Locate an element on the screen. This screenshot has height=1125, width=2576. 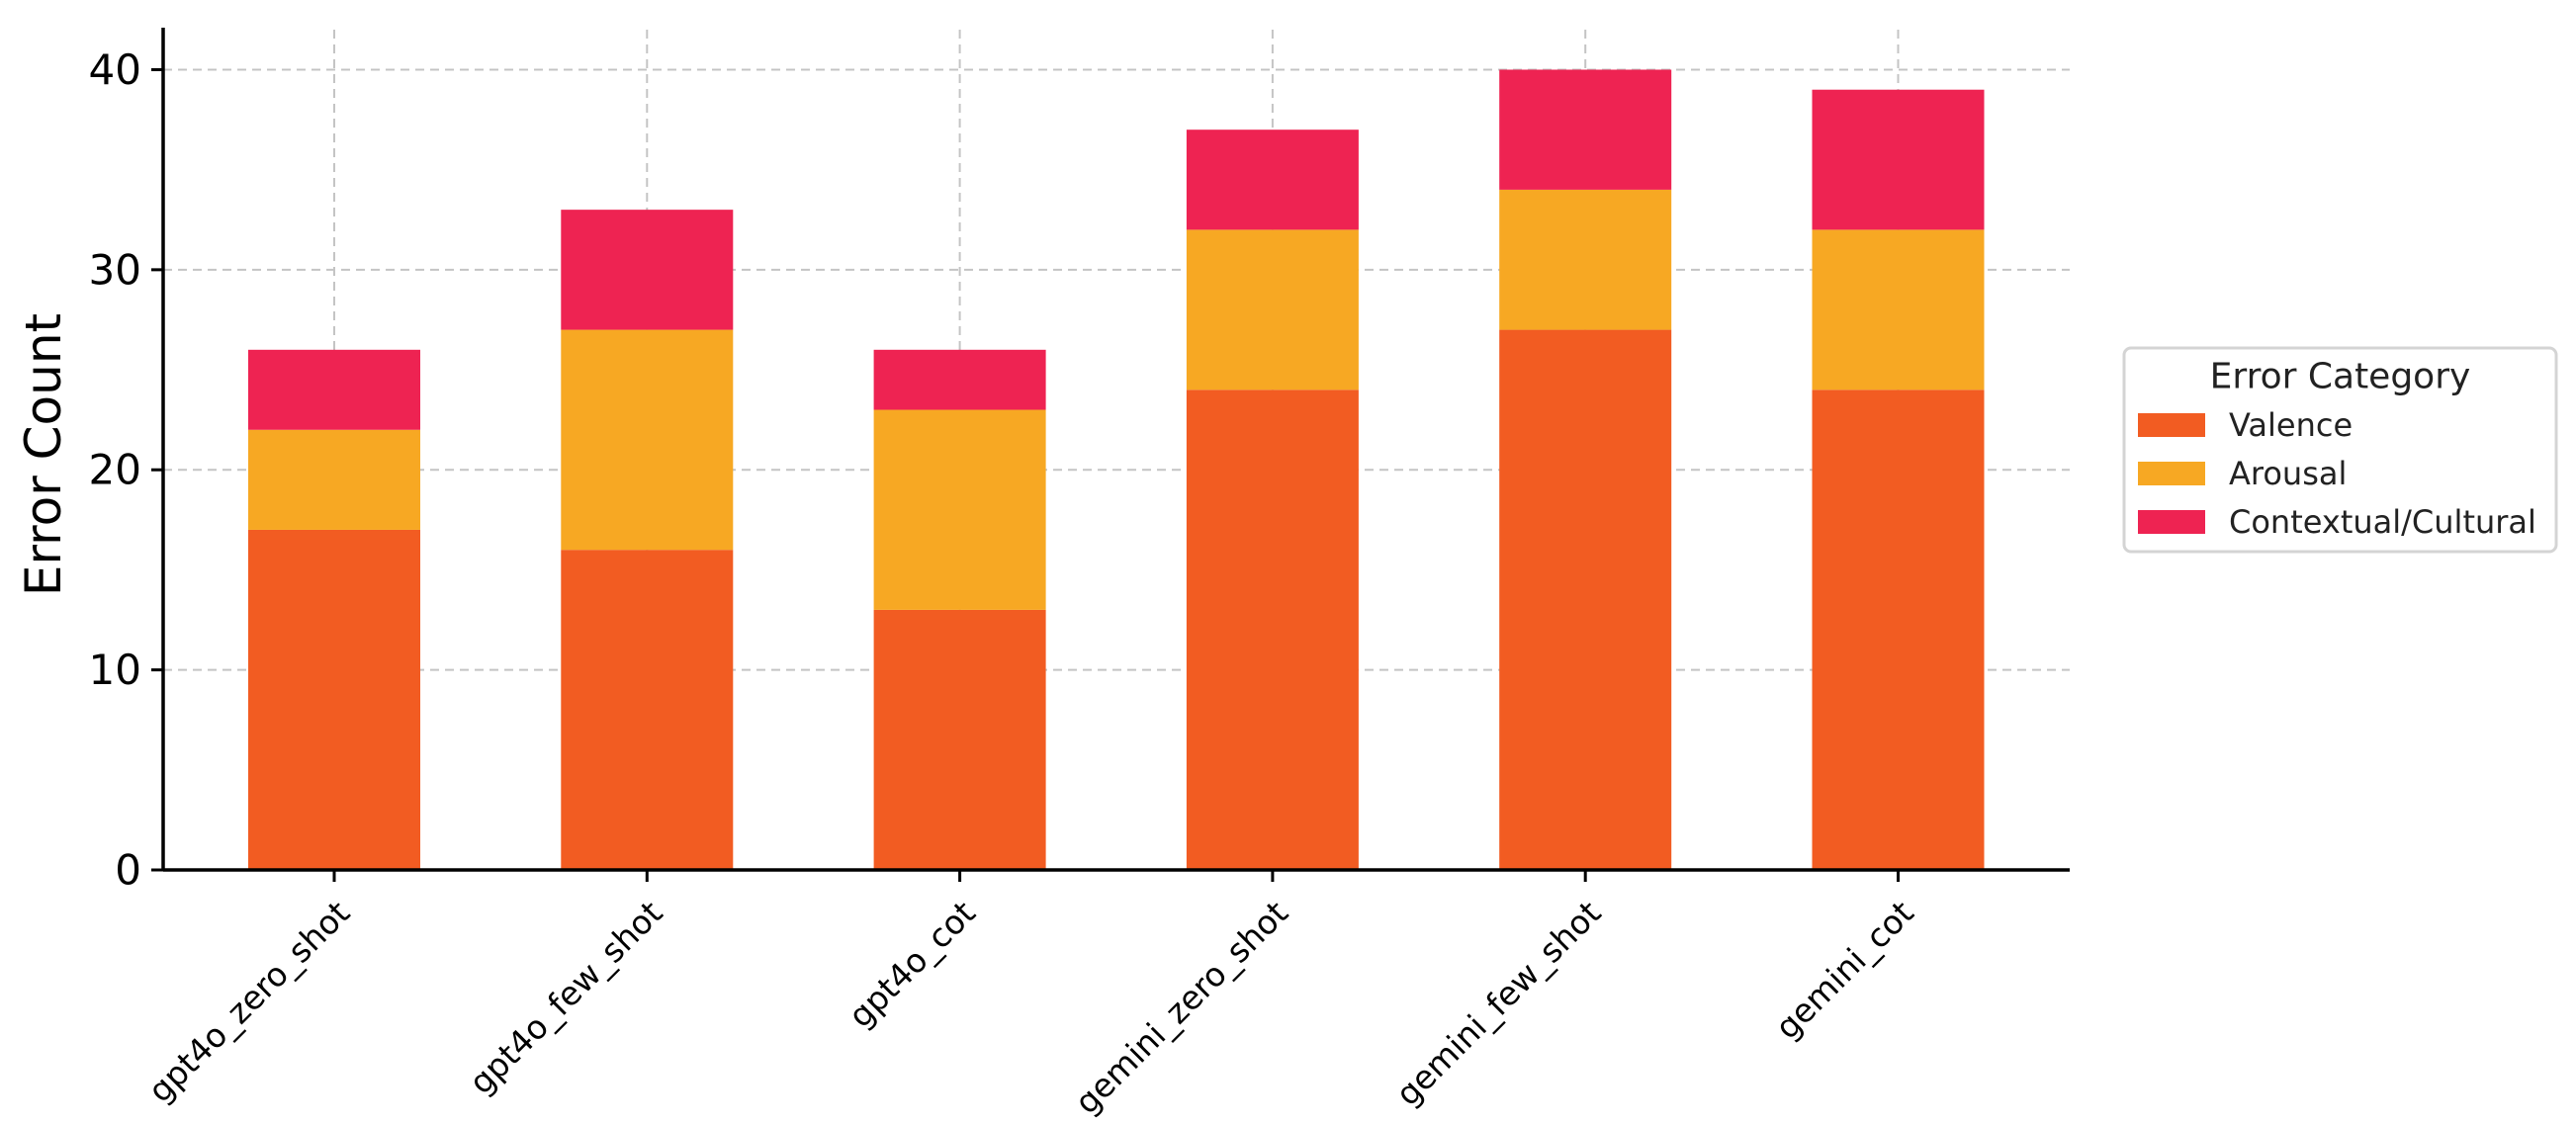
bar-gemini_zero_shot-contextual-cultural is located at coordinates (1272, 180).